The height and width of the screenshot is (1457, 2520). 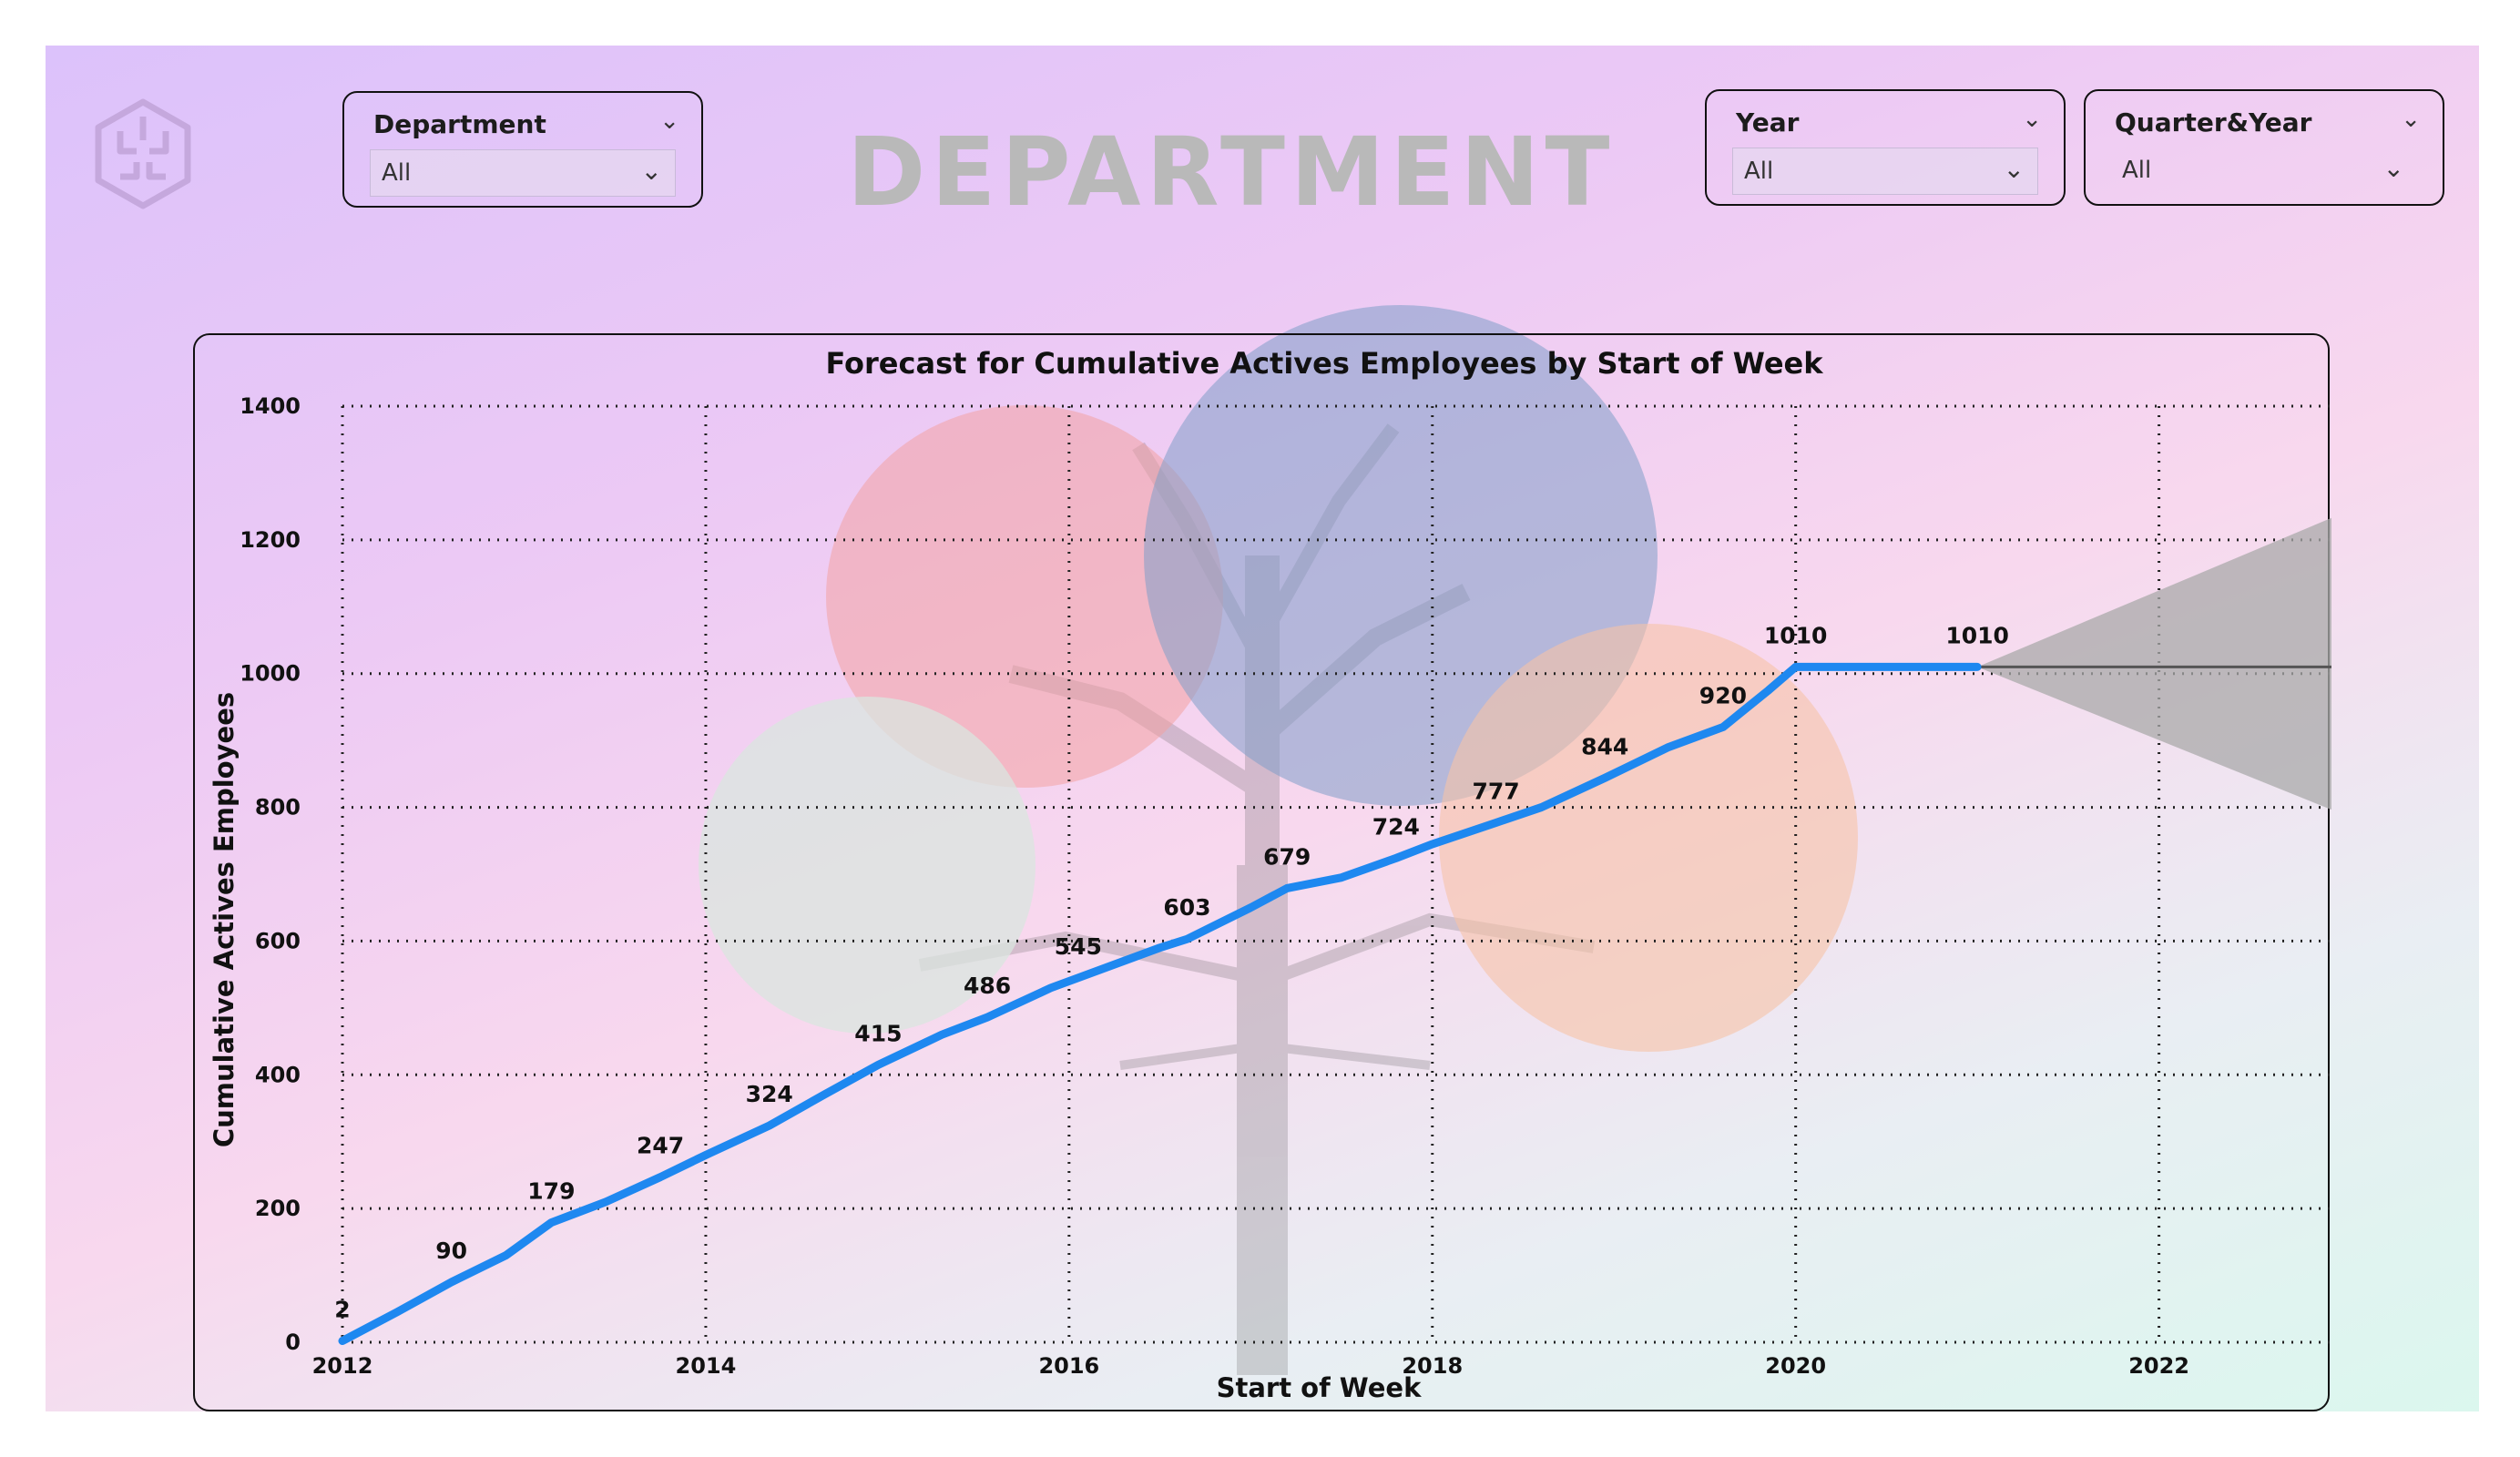 I want to click on brain-icon, so click(x=143, y=153).